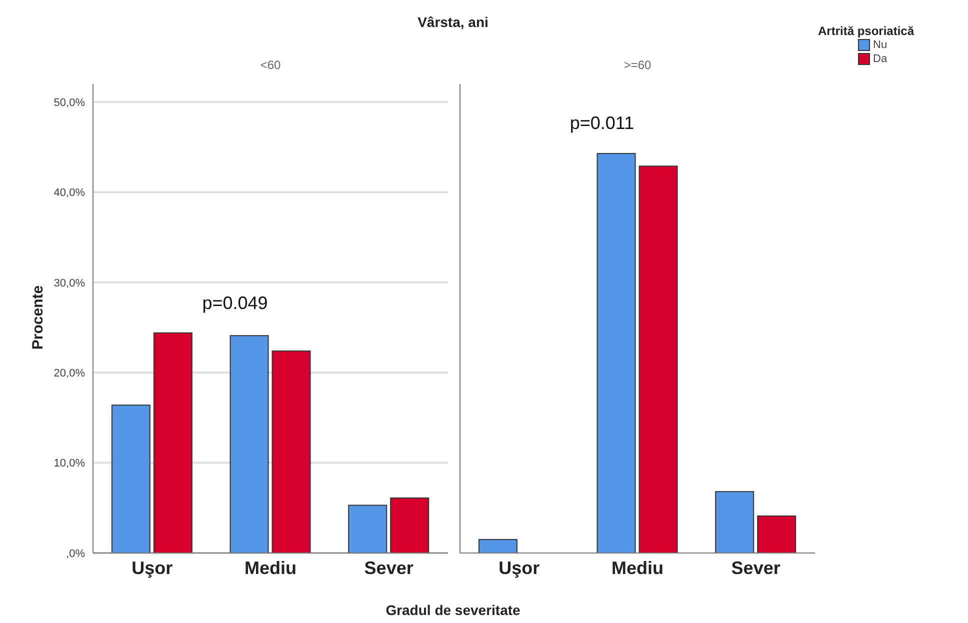 This screenshot has width=968, height=623. What do you see at coordinates (70, 283) in the screenshot?
I see `y-tick-label: 30,0%` at bounding box center [70, 283].